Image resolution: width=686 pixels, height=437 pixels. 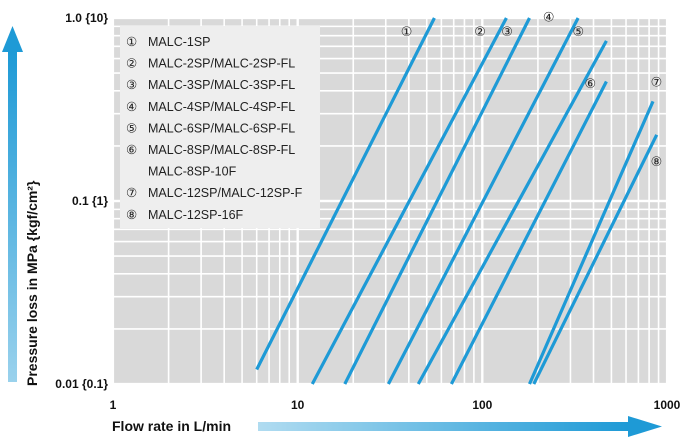 I want to click on legend-entry: MALC-8SP/MALC-8SP-FL, so click(x=221, y=150).